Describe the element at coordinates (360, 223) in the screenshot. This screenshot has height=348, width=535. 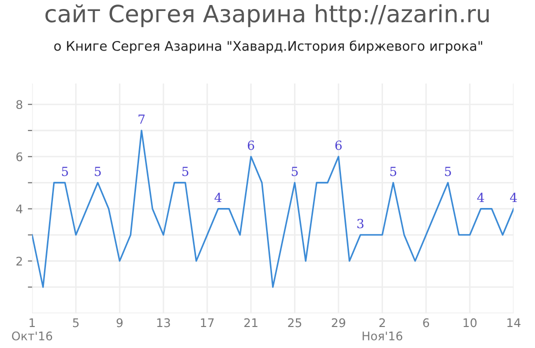
I see `data-label: 3` at that location.